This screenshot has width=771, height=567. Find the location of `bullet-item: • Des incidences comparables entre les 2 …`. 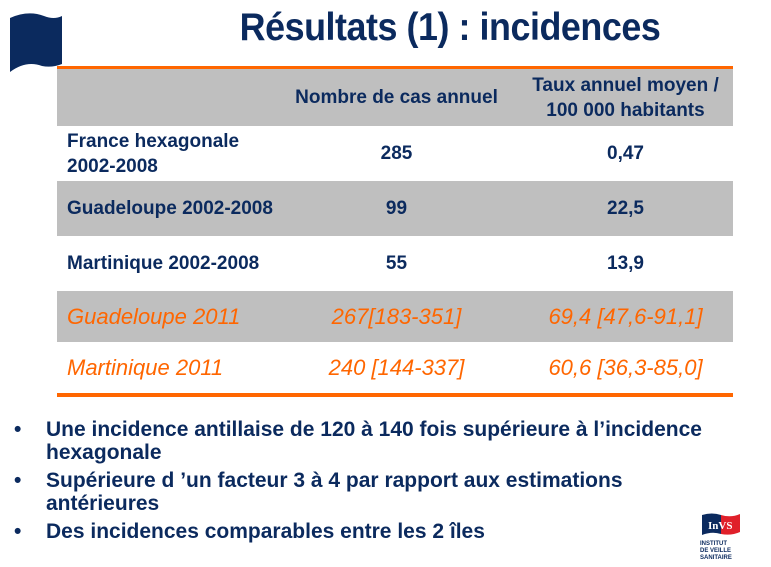

bullet-item: • Des incidences comparables entre les 2 … is located at coordinates (374, 531).